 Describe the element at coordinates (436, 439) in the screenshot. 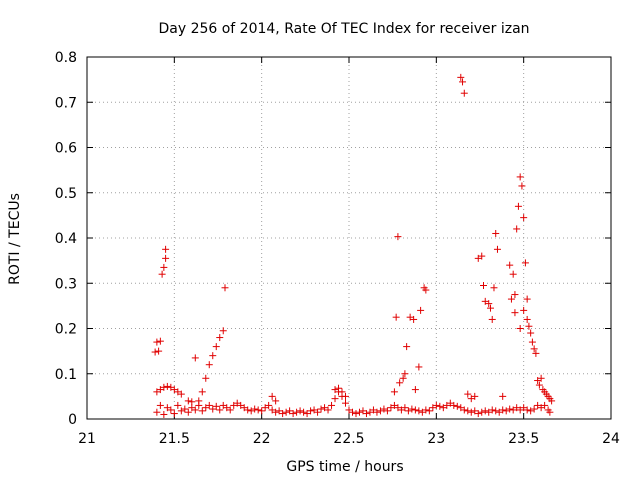

I see `x-tick-label: 23` at that location.